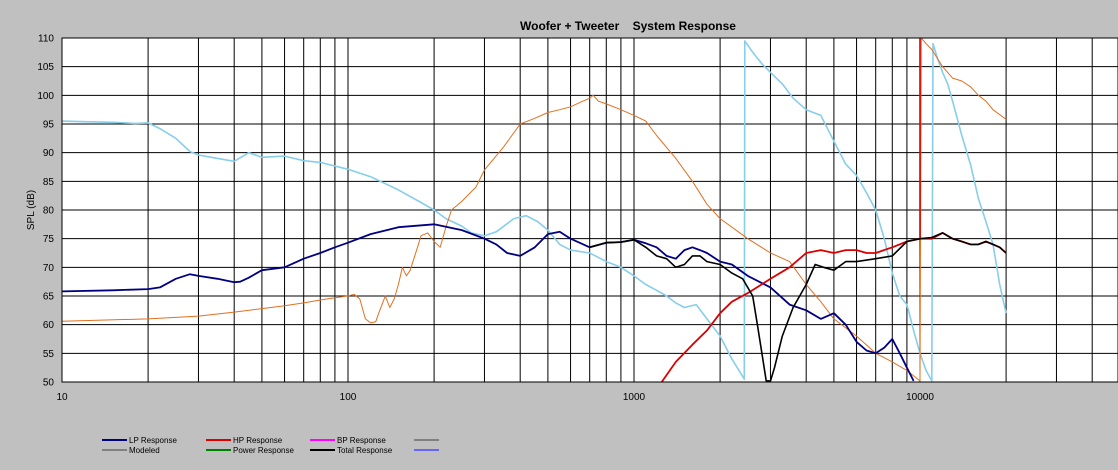 Image resolution: width=1118 pixels, height=470 pixels. What do you see at coordinates (628, 26) in the screenshot?
I see `chart-title: Woofer + Tweeter System Response` at bounding box center [628, 26].